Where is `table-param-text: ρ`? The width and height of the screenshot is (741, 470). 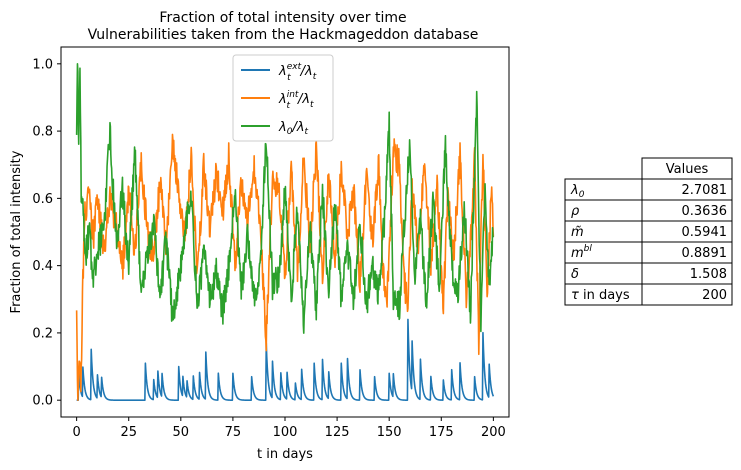 table-param-text: ρ is located at coordinates (575, 211).